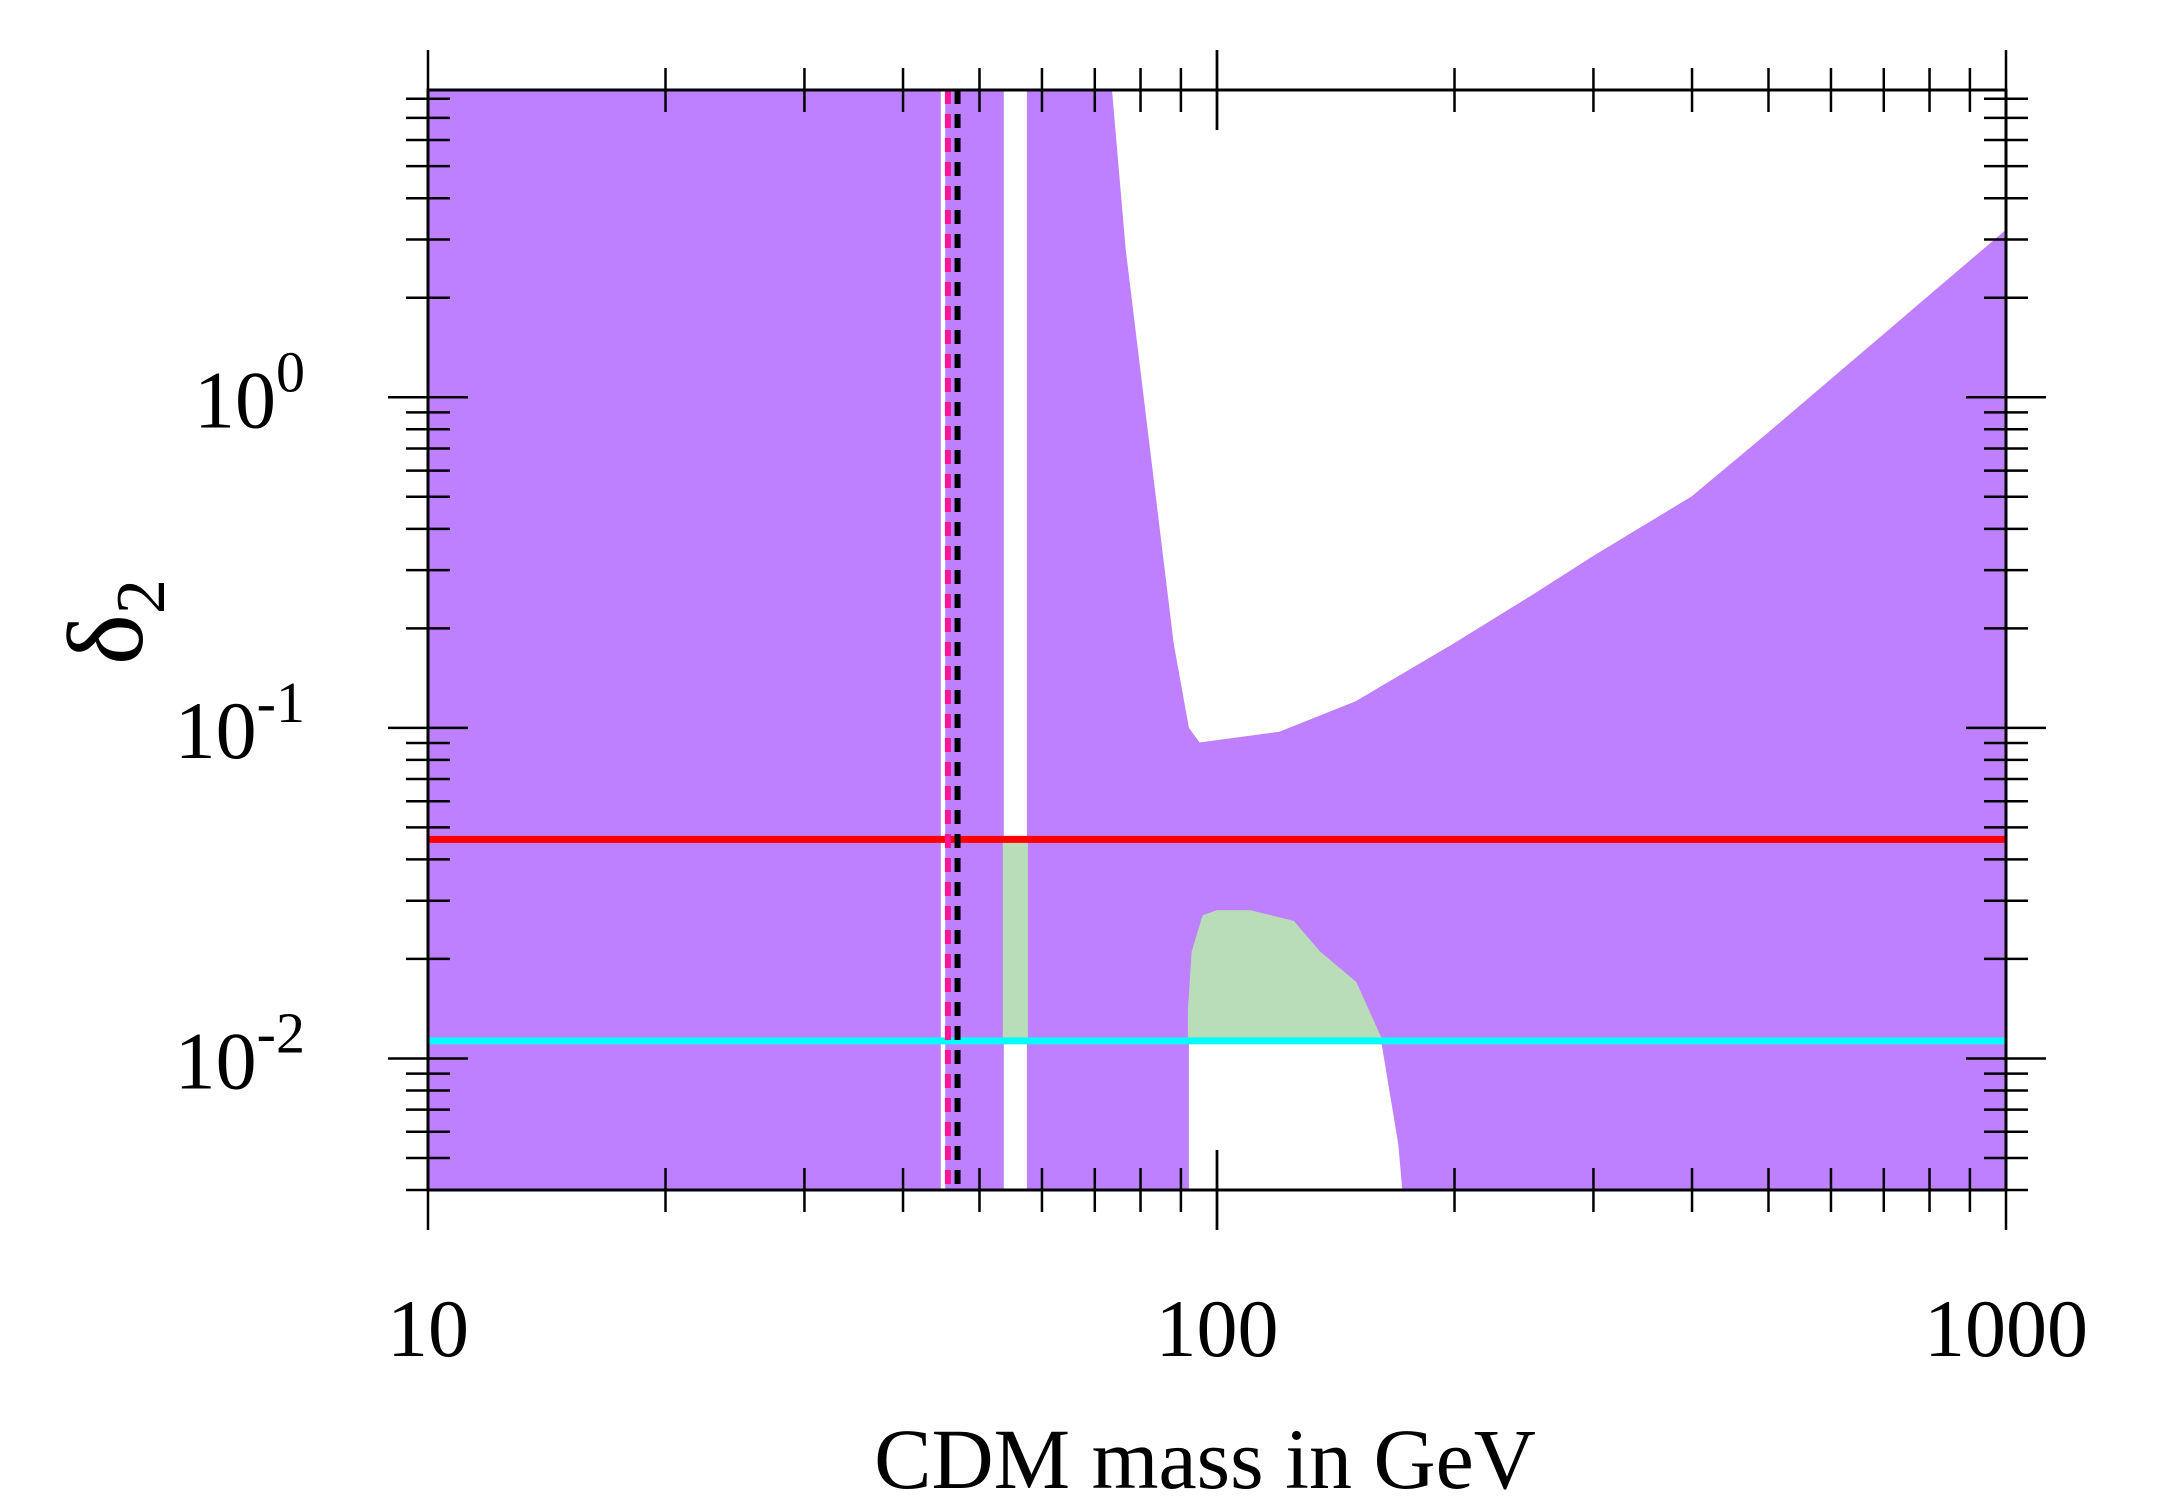  I want to click on x-tick-labels: 10 100 1000, so click(1237, 1328).